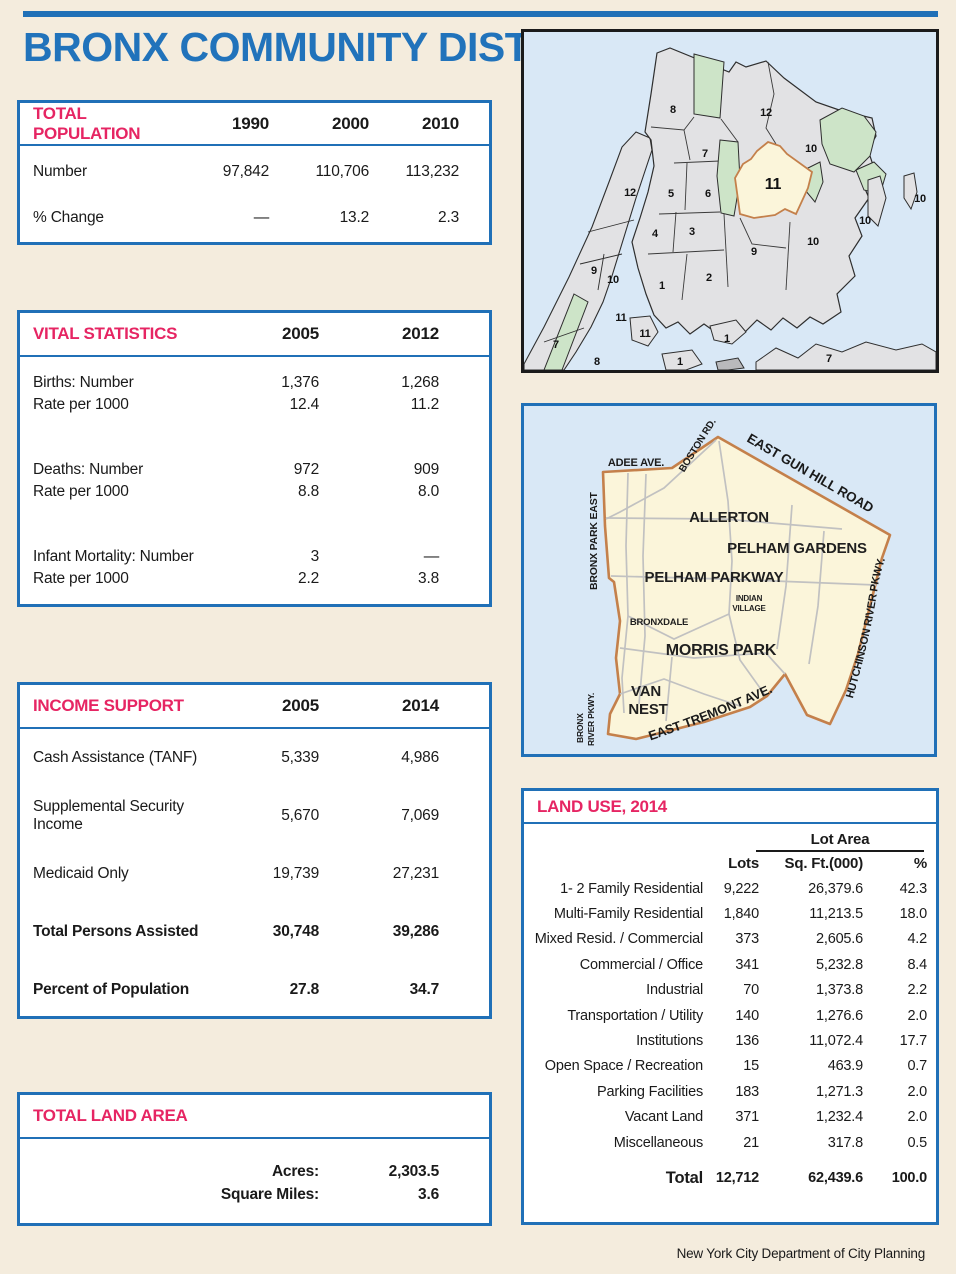 The width and height of the screenshot is (956, 1274). I want to click on table-header: TOTAL LAND AREA, so click(254, 1117).